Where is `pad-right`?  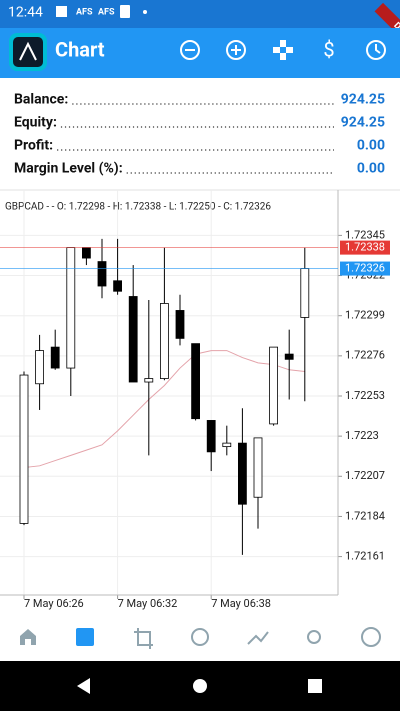
pad-right is located at coordinates (289, 50).